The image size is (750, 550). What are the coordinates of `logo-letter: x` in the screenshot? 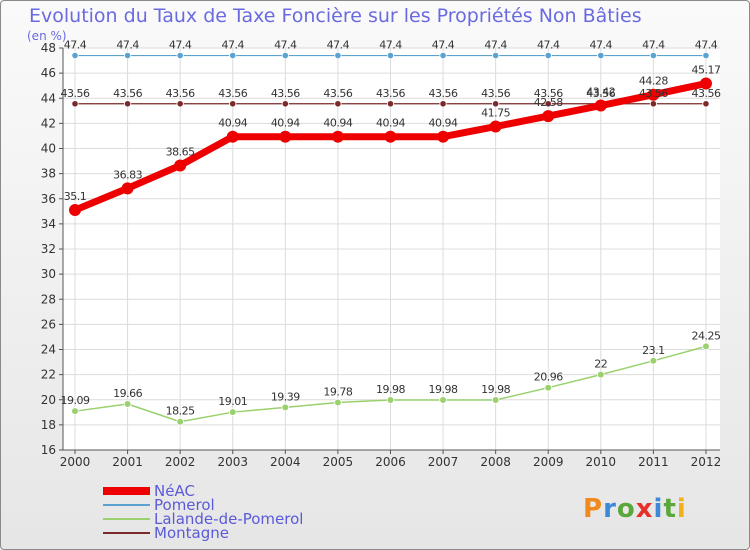 It's located at (645, 509).